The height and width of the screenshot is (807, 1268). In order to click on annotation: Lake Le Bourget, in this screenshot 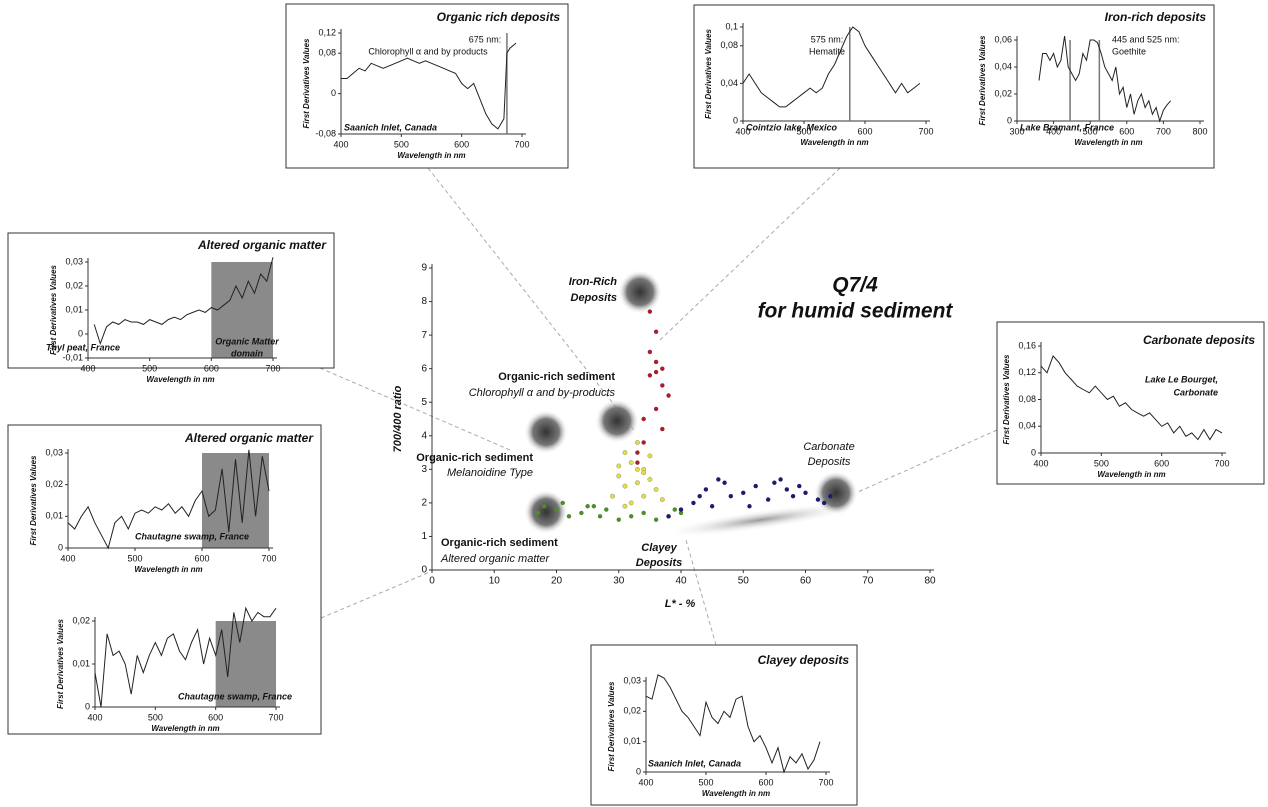, I will do `click(1181, 379)`.